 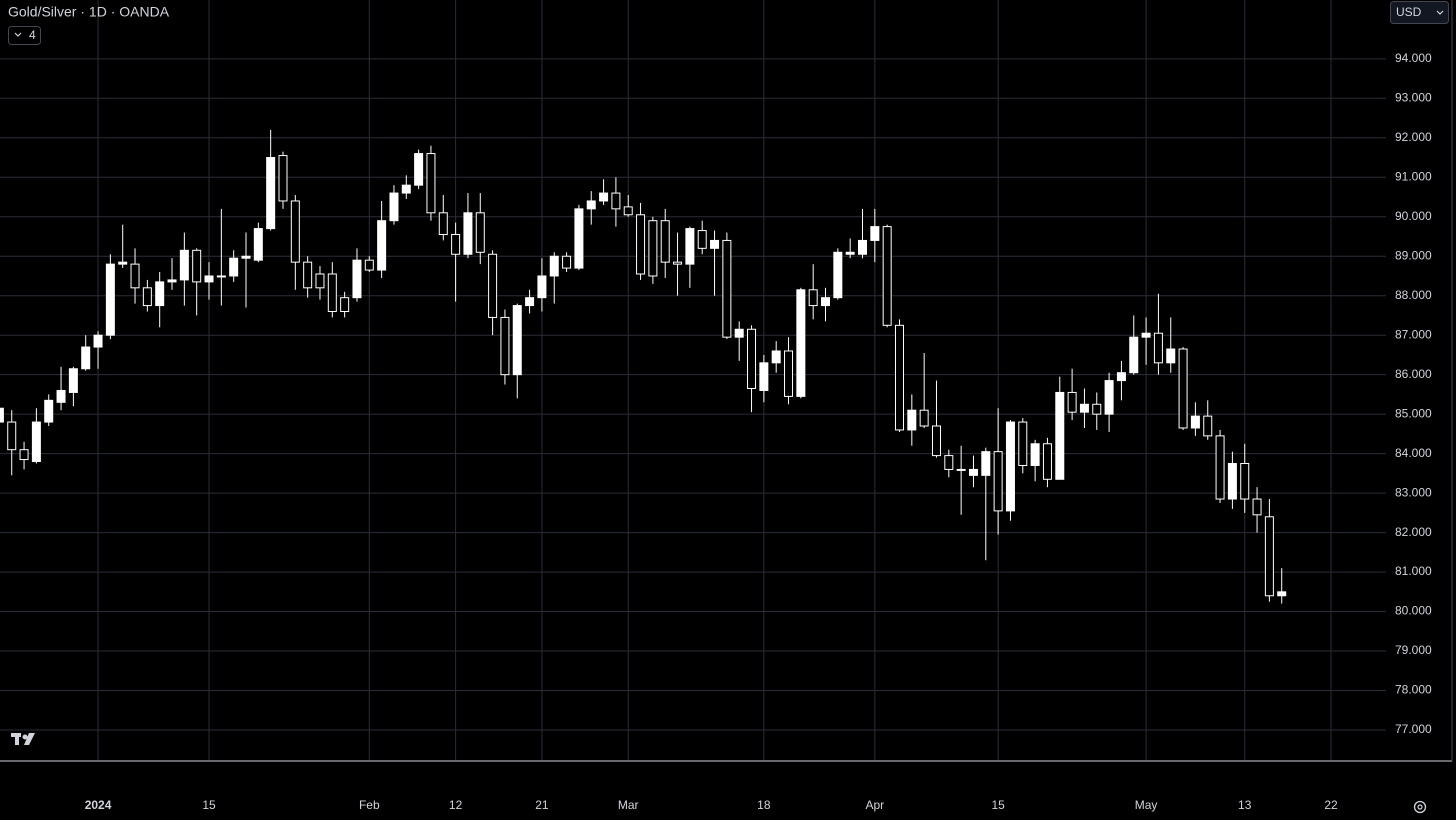 What do you see at coordinates (1413, 295) in the screenshot?
I see `y-tick-label: 88.000` at bounding box center [1413, 295].